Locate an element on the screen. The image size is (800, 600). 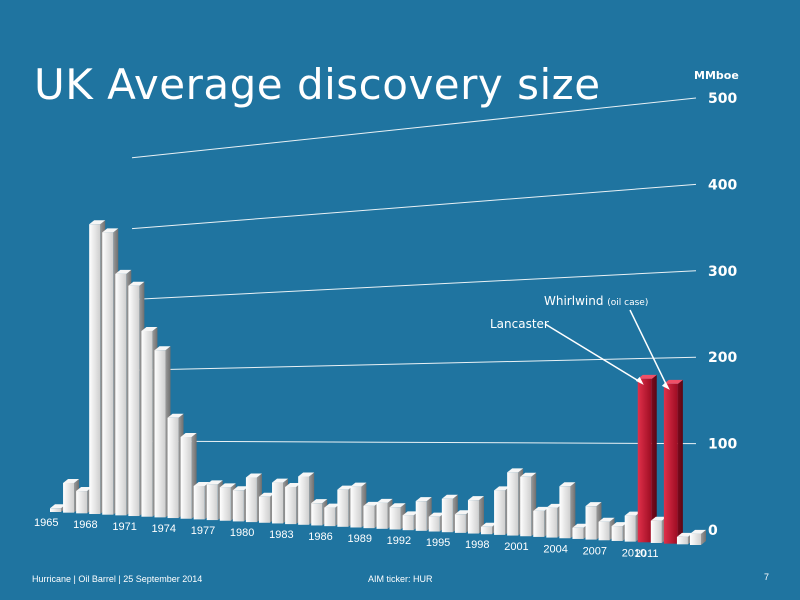
y-tick-label: 500 is located at coordinates (722, 99).